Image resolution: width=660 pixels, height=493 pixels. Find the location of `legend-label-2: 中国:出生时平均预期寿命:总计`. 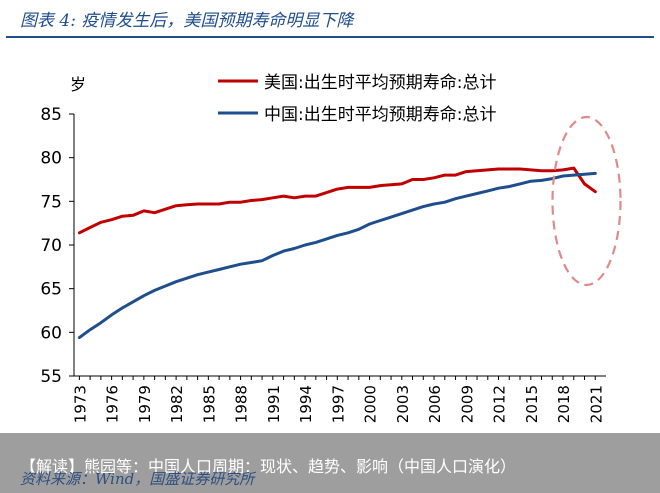

legend-label-2: 中国:出生时平均预期寿命:总计 is located at coordinates (380, 115).